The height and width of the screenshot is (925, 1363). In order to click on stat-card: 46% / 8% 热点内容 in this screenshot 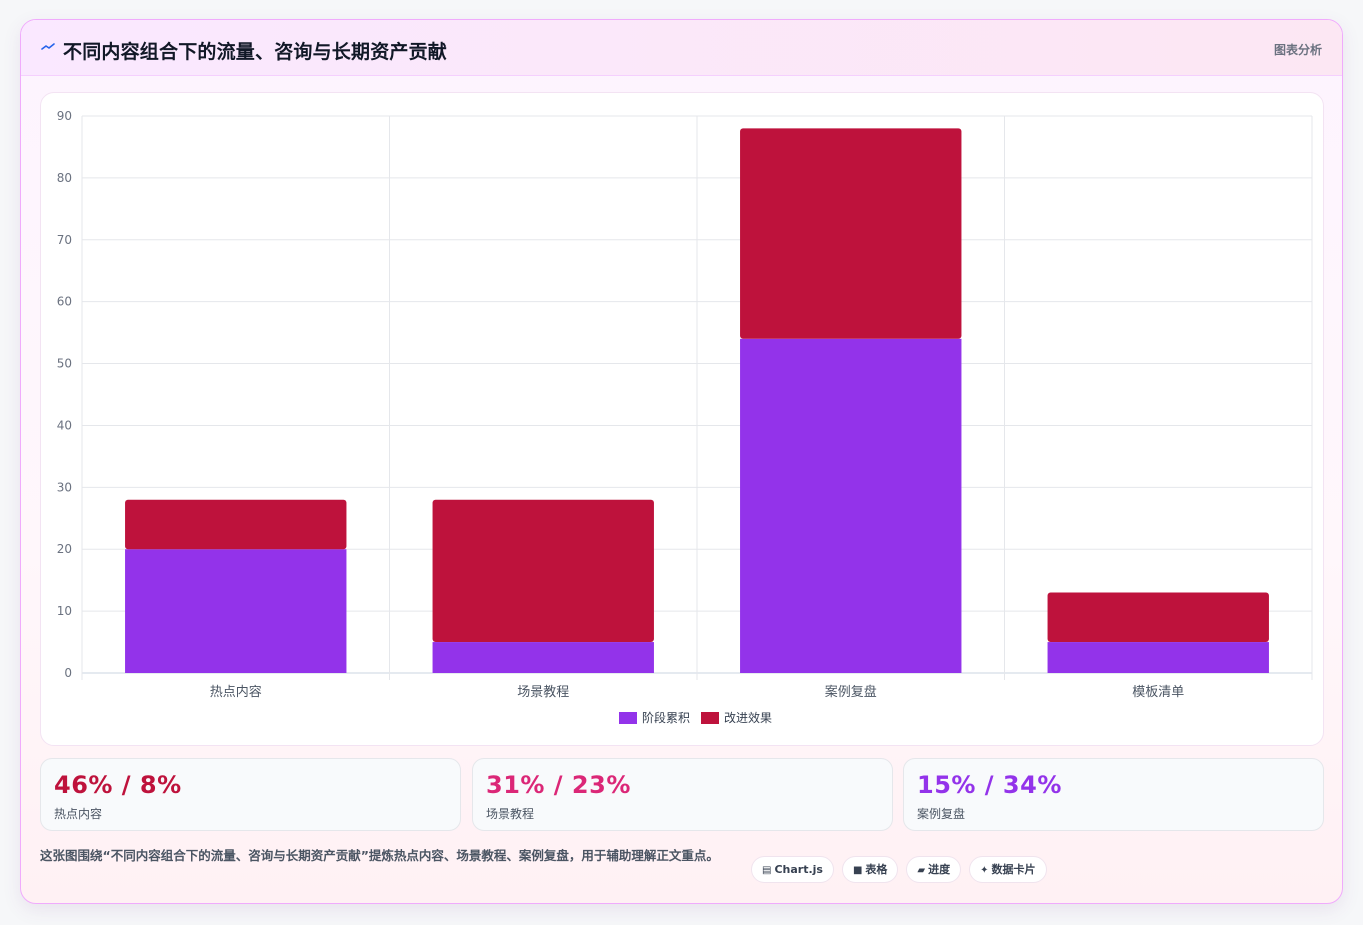, I will do `click(250, 794)`.